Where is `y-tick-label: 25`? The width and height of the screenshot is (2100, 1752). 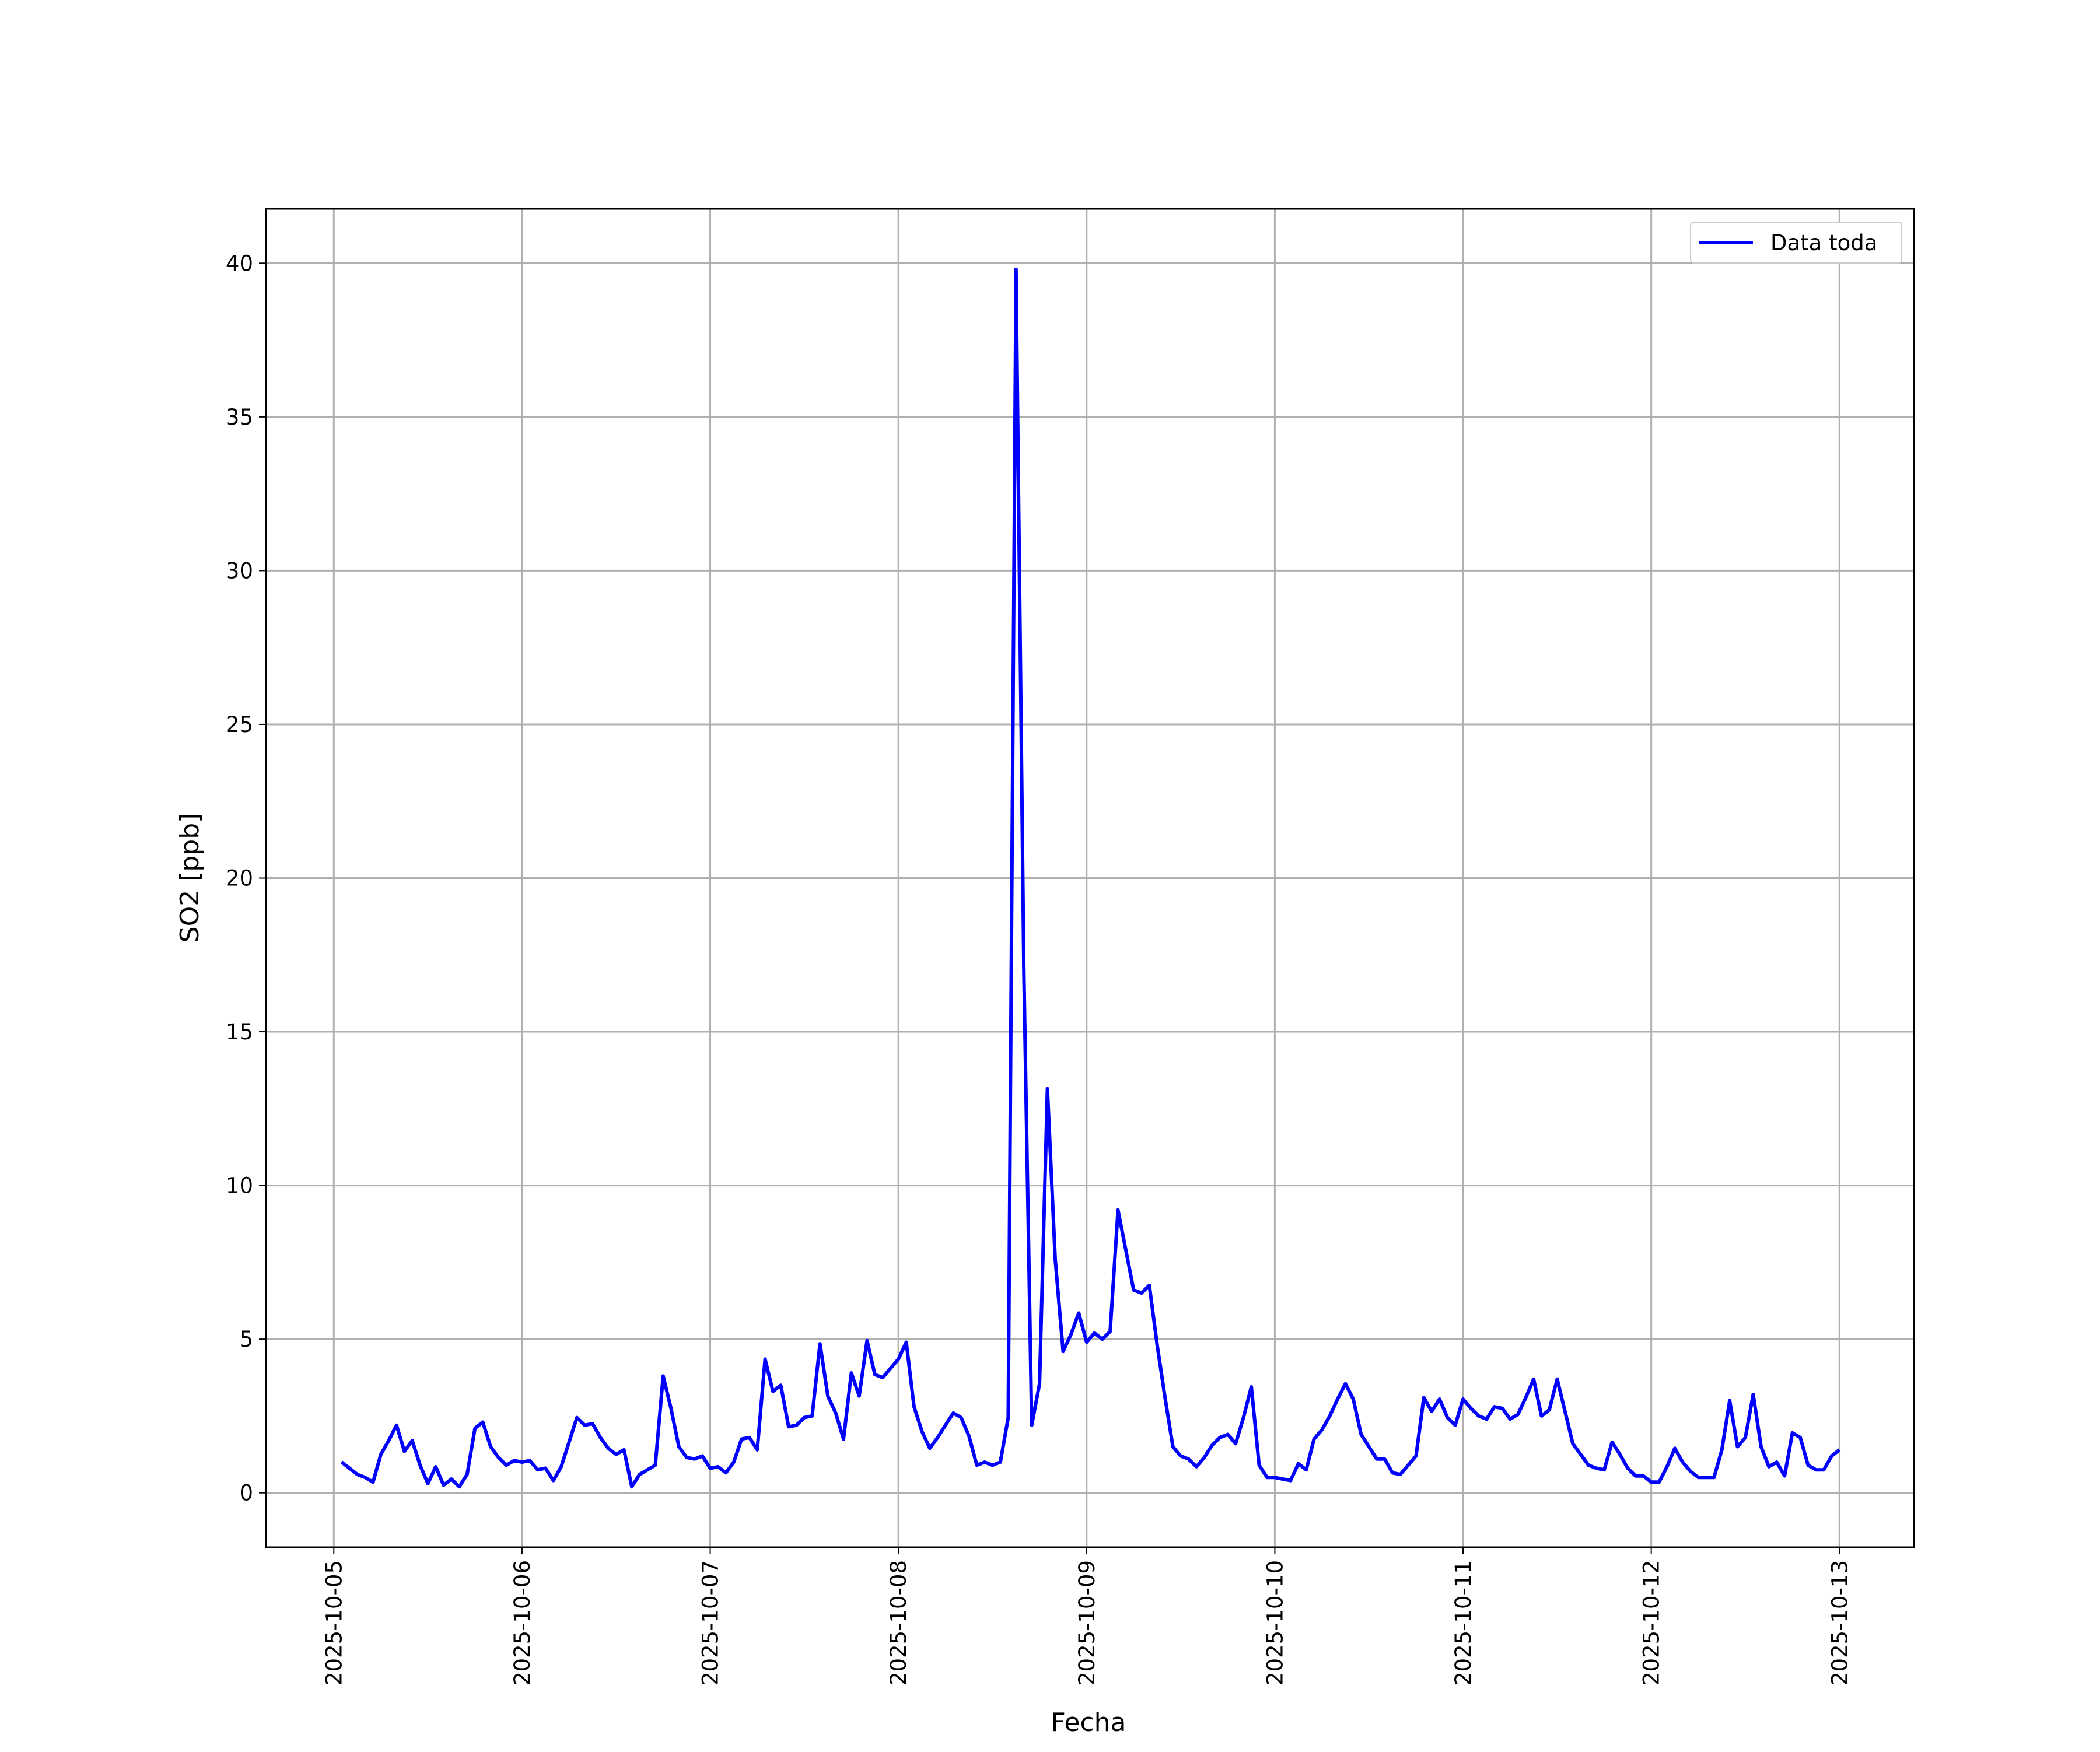 y-tick-label: 25 is located at coordinates (239, 724).